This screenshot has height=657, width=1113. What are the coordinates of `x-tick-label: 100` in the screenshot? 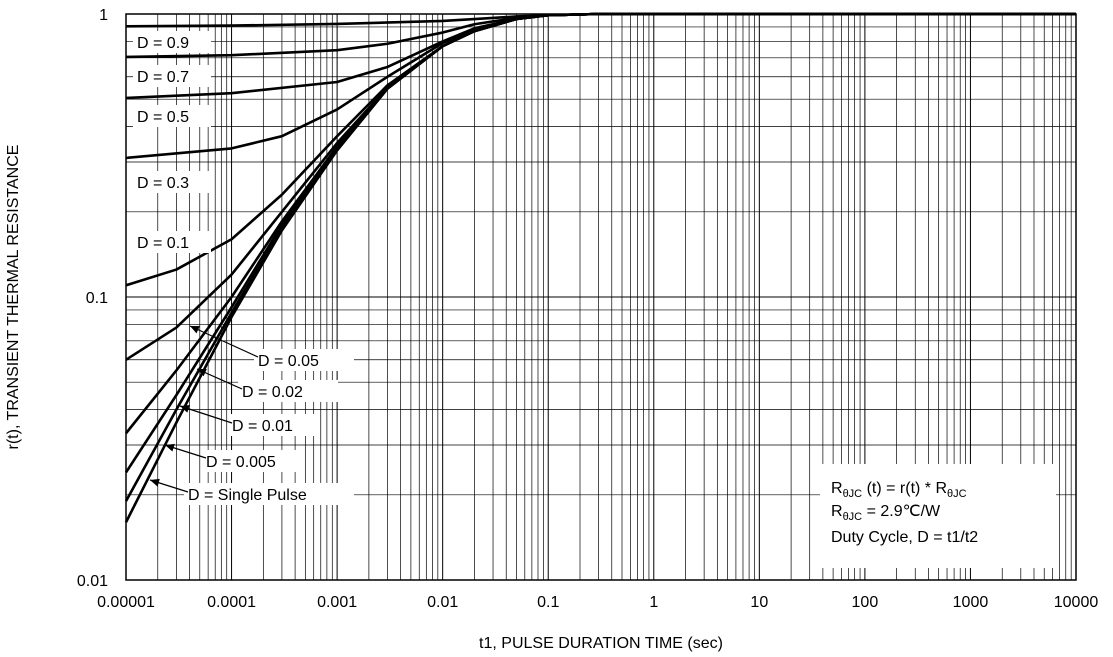 It's located at (865, 602).